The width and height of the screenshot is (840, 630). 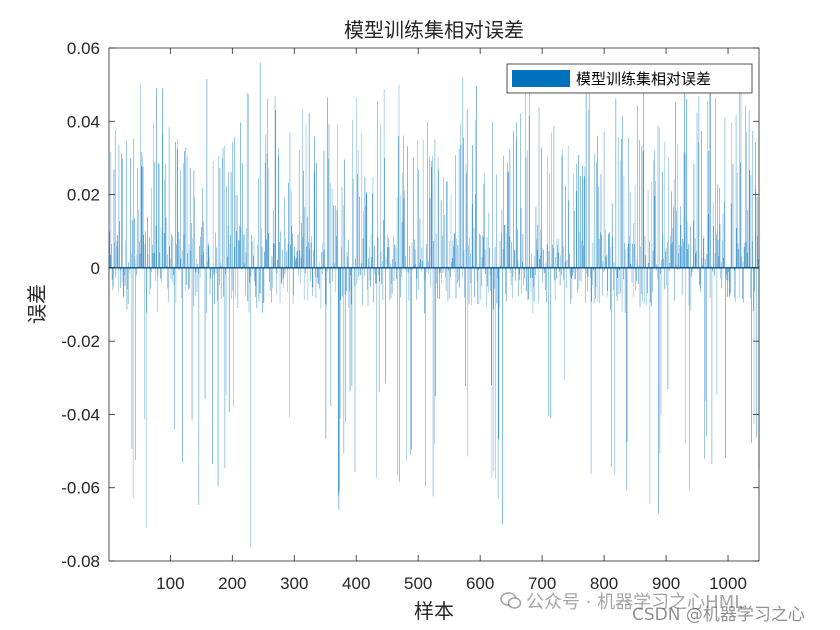 I want to click on x-tick-label: 700, so click(x=542, y=583).